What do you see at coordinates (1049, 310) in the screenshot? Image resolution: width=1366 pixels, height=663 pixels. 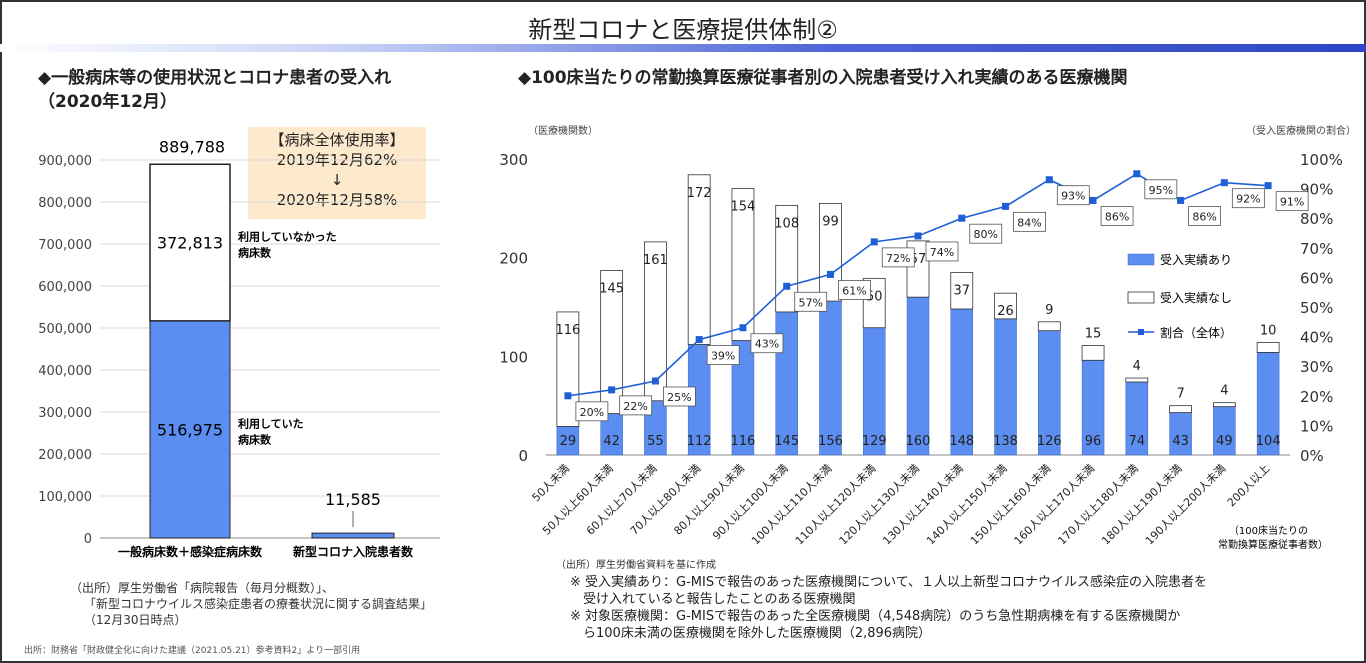 I see `right-not-accepted-value: 9` at bounding box center [1049, 310].